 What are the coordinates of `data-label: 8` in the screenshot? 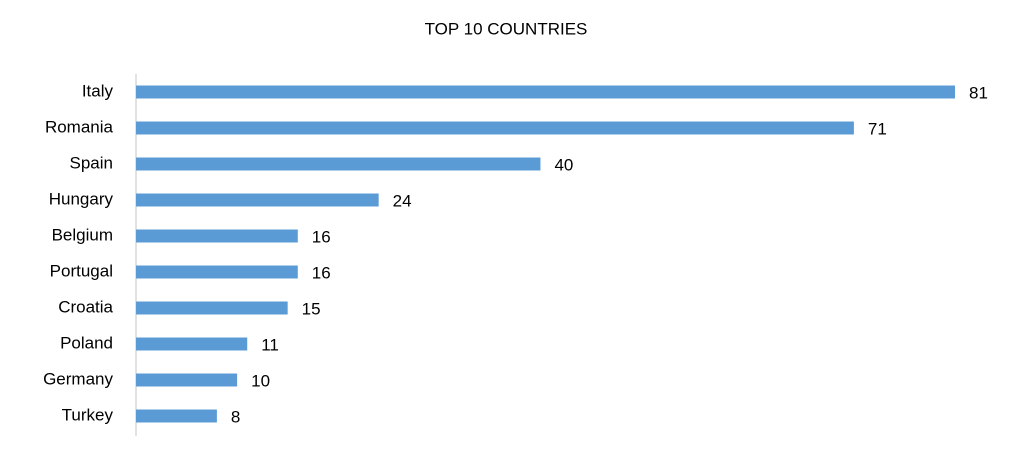 It's located at (235, 416).